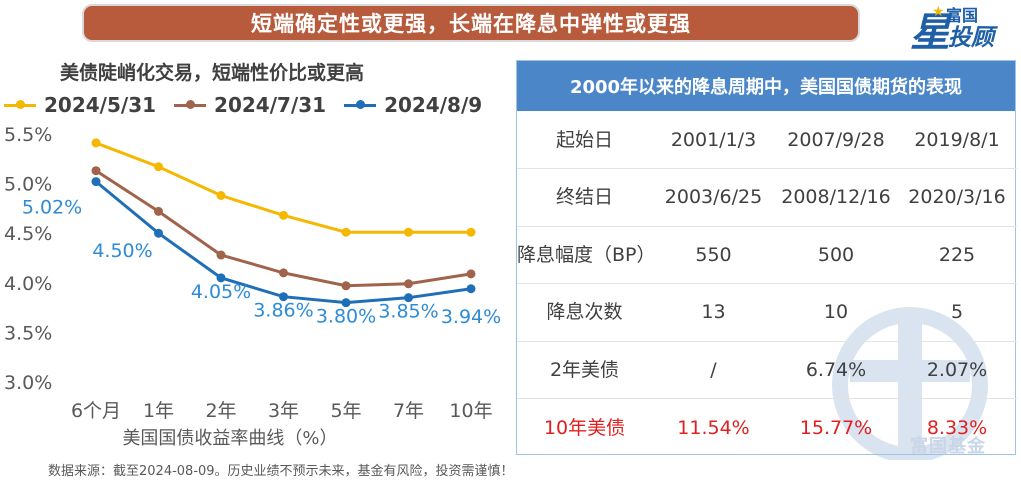 This screenshot has height=485, width=1021. Describe the element at coordinates (836, 312) in the screenshot. I see `table-cell: 10` at that location.